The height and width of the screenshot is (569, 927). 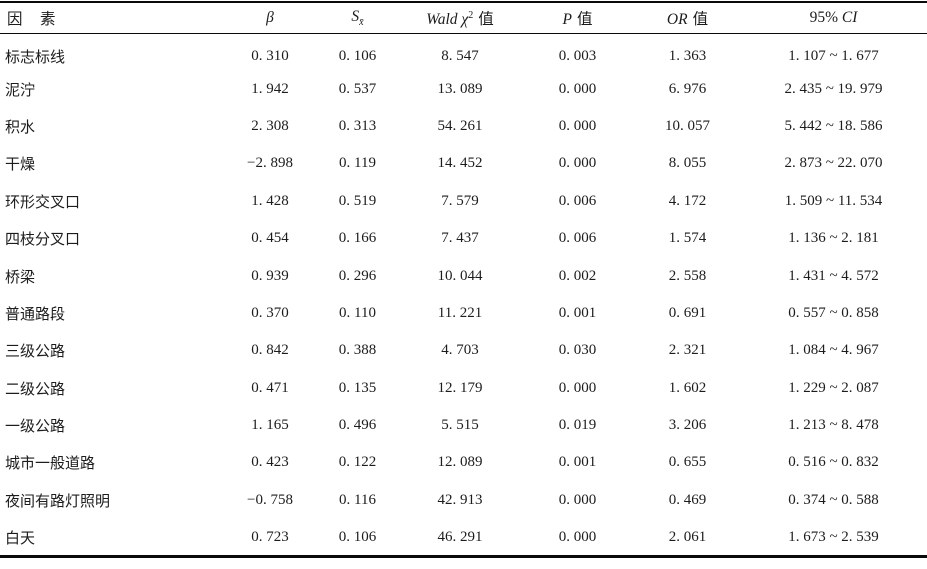 What do you see at coordinates (270, 200) in the screenshot?
I see `cell-beta: 1. 428` at bounding box center [270, 200].